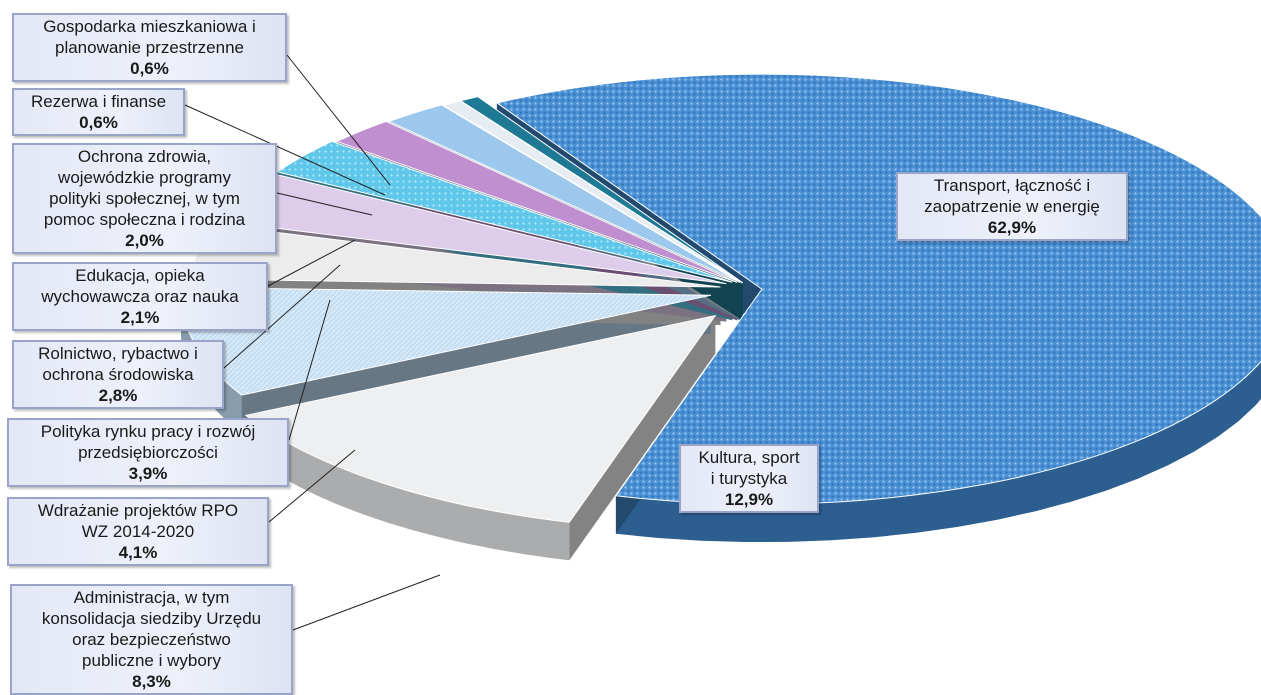  I want to click on label-rezerwa-pct: 0,6%, so click(98, 122).